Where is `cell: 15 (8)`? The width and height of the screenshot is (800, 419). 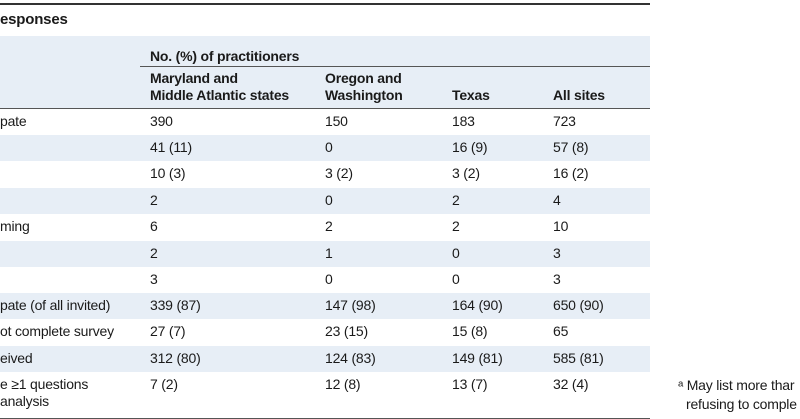
cell: 15 (8) is located at coordinates (470, 331).